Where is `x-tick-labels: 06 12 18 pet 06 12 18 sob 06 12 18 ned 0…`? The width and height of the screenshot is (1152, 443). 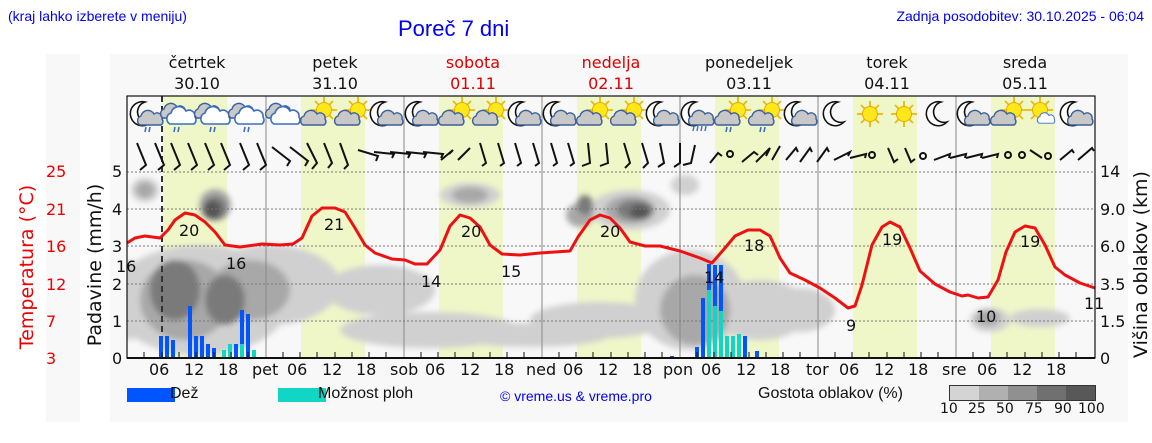 x-tick-labels: 06 12 18 pet 06 12 18 sob 06 12 18 ned 0… is located at coordinates (608, 369).